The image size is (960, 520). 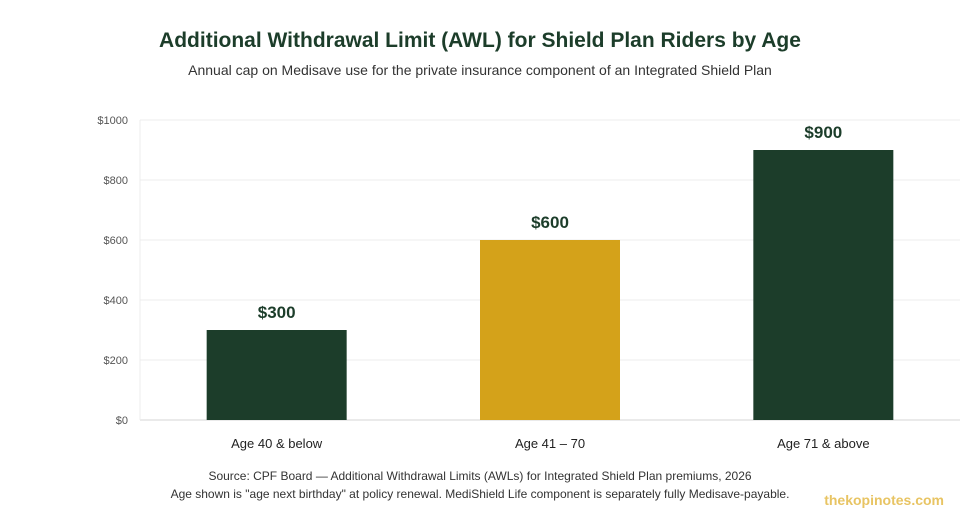 I want to click on x-tick-label: Age 41 – 70, so click(x=550, y=443).